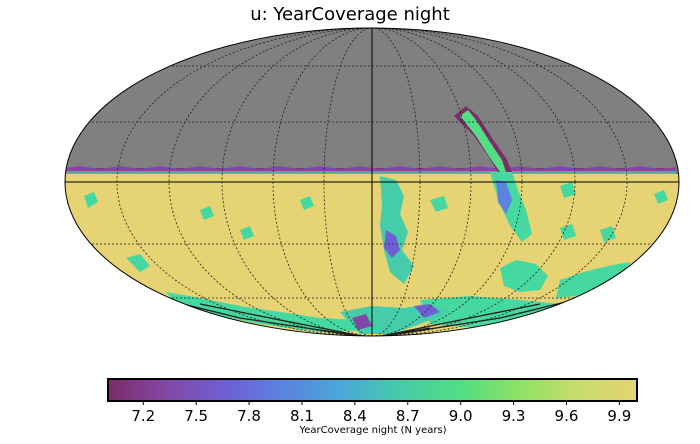  I want to click on colorbar-tick-label: 7.8, so click(249, 416).